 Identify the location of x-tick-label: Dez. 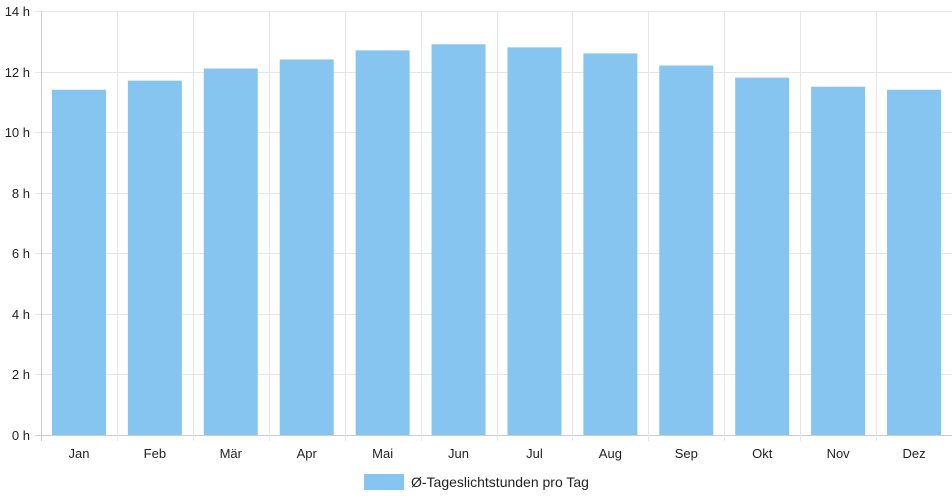
(913, 453).